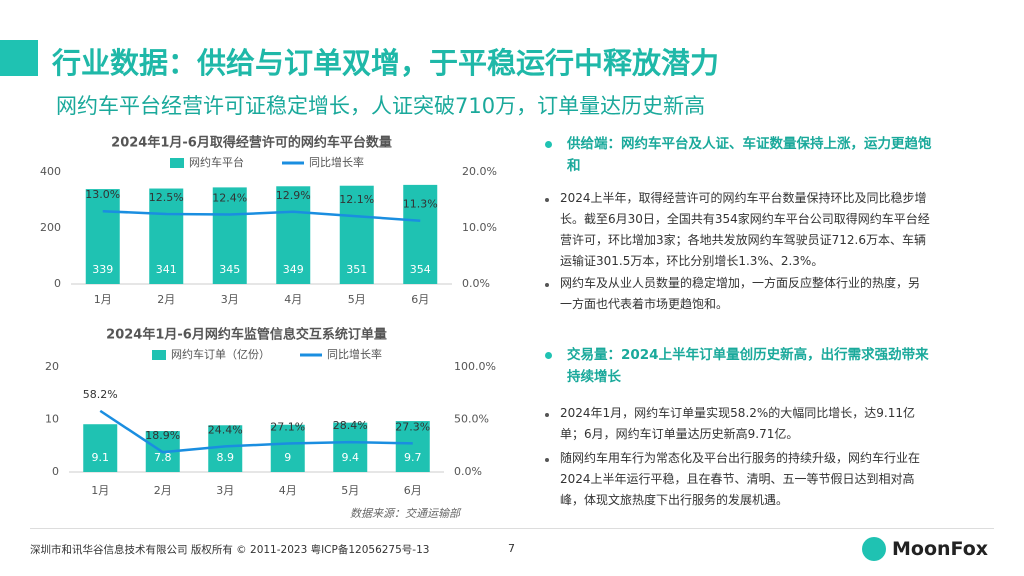 The width and height of the screenshot is (1024, 576). Describe the element at coordinates (166, 269) in the screenshot. I see `data-label: 341` at that location.